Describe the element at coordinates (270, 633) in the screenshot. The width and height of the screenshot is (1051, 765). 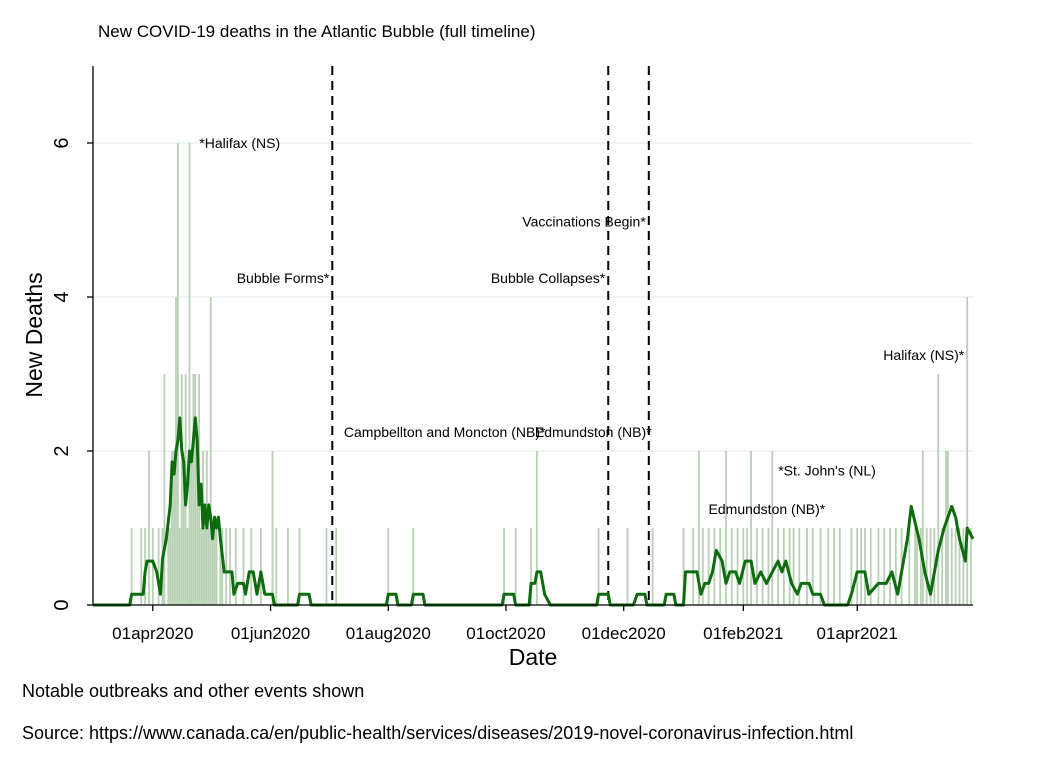
I see `x-tick-label: 01jun2020` at that location.